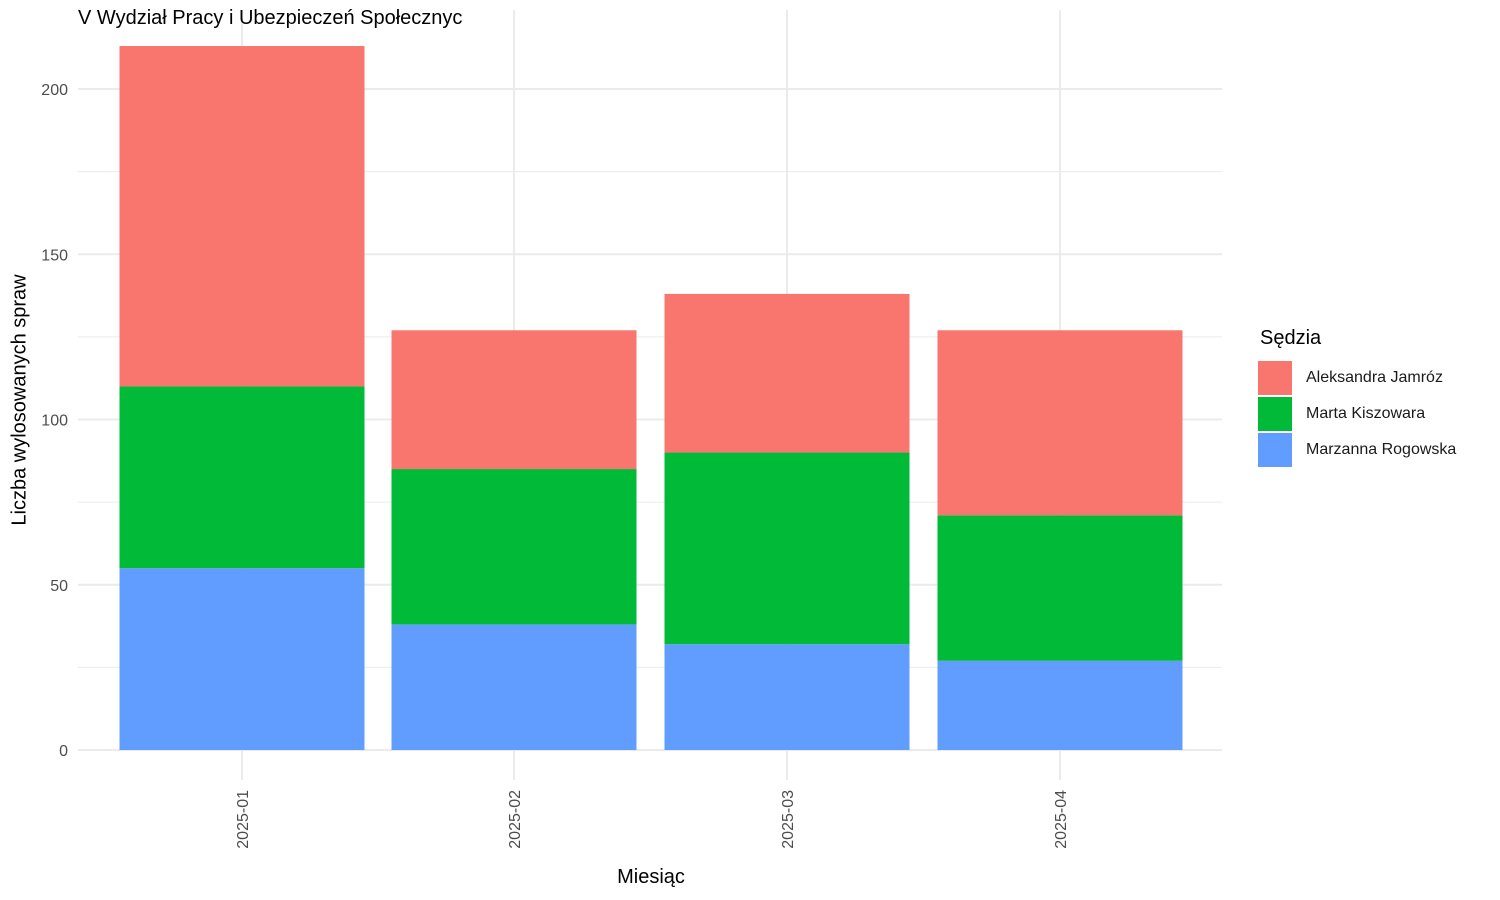  I want to click on legend-label: Marzanna Rogowska, so click(1381, 449).